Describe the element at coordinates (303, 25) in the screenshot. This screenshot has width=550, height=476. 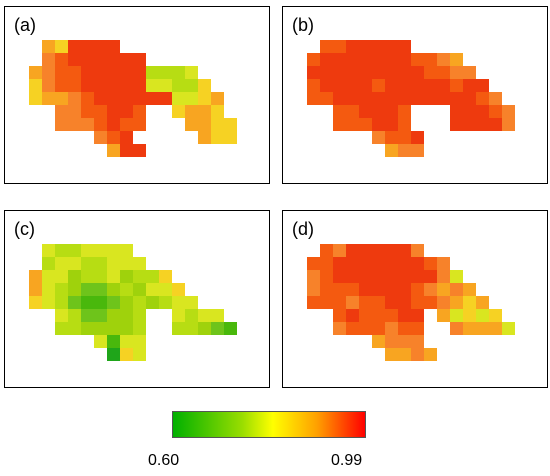
I see `panel-label-b: (b)` at that location.